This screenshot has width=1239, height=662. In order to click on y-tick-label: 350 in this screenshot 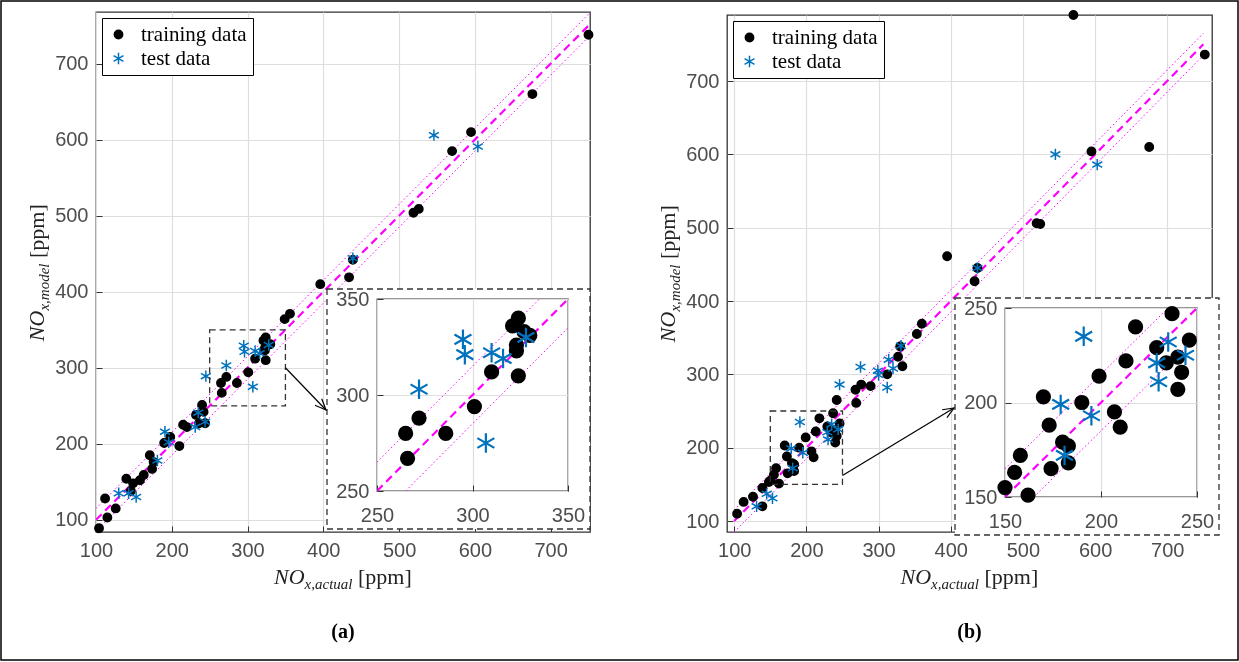, I will do `click(353, 298)`.